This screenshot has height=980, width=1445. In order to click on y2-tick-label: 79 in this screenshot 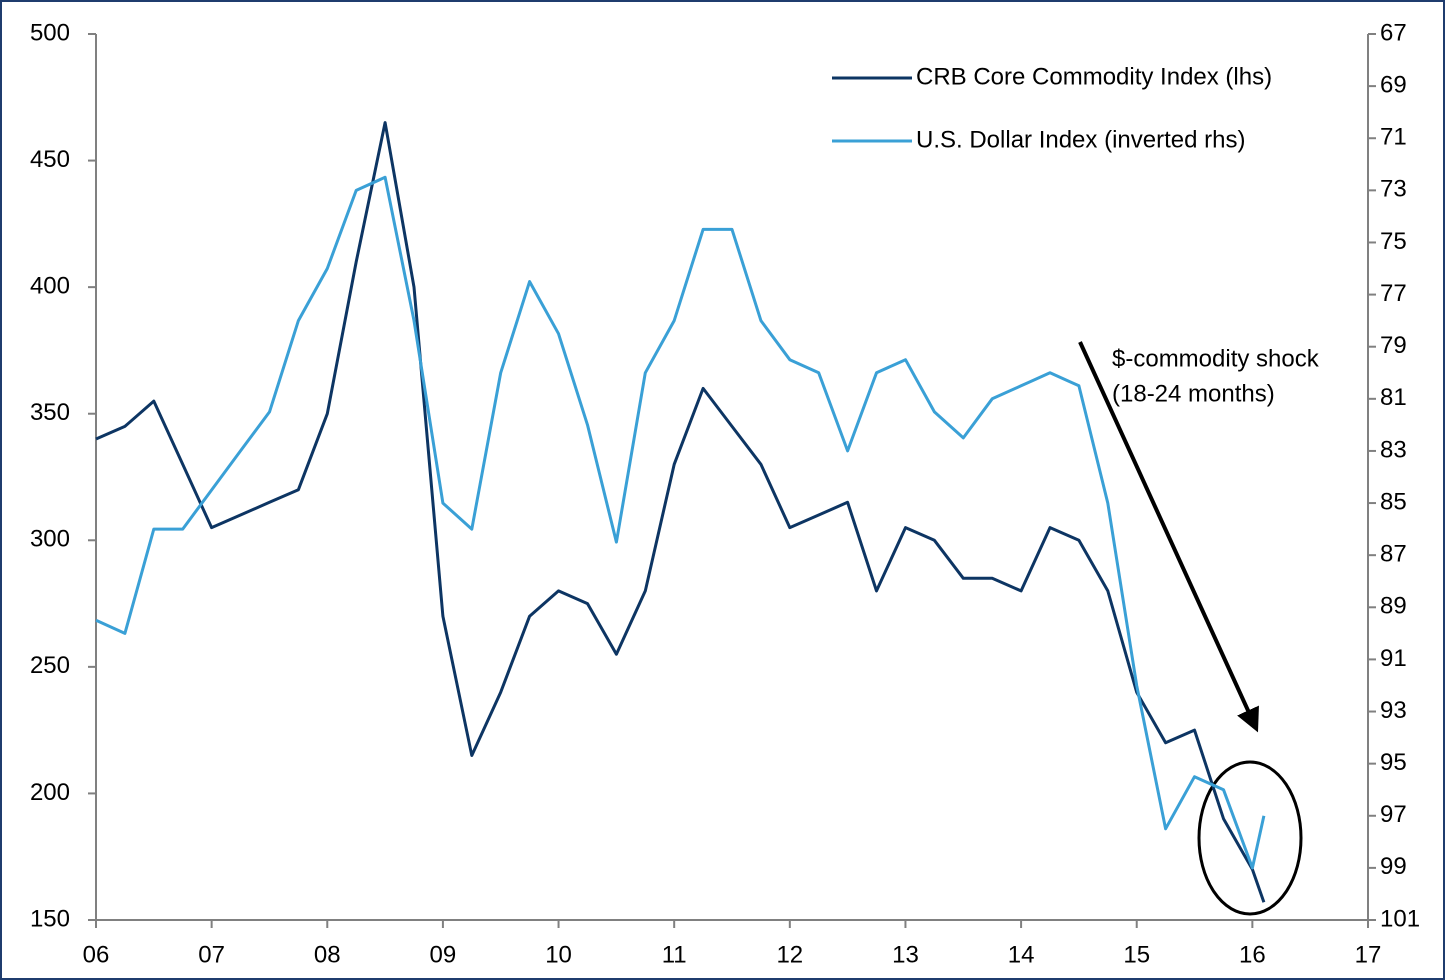, I will do `click(1393, 345)`.